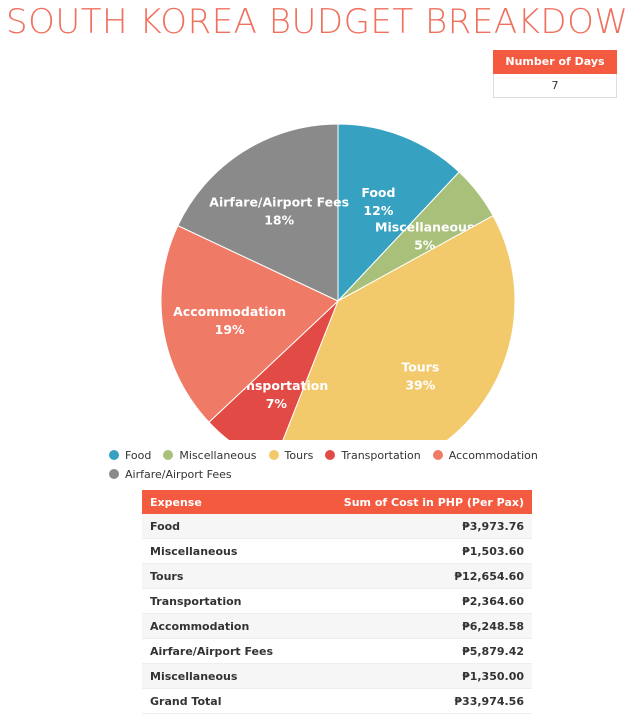 This screenshot has width=632, height=714. I want to click on number-of-days-value: 7, so click(555, 86).